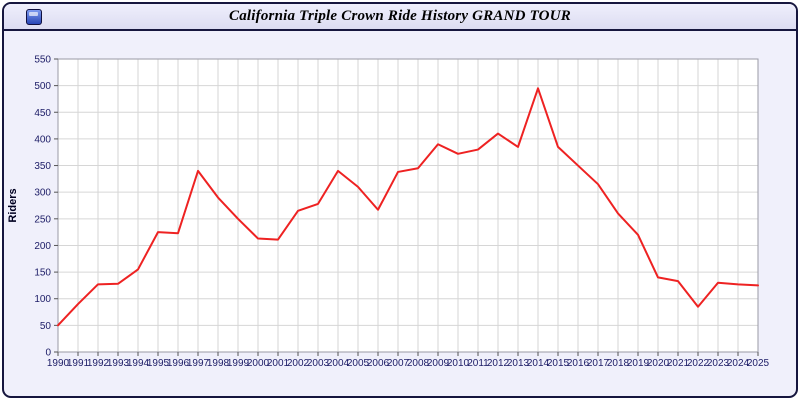 This screenshot has height=400, width=800. What do you see at coordinates (42, 166) in the screenshot?
I see `svg-text: 350` at bounding box center [42, 166].